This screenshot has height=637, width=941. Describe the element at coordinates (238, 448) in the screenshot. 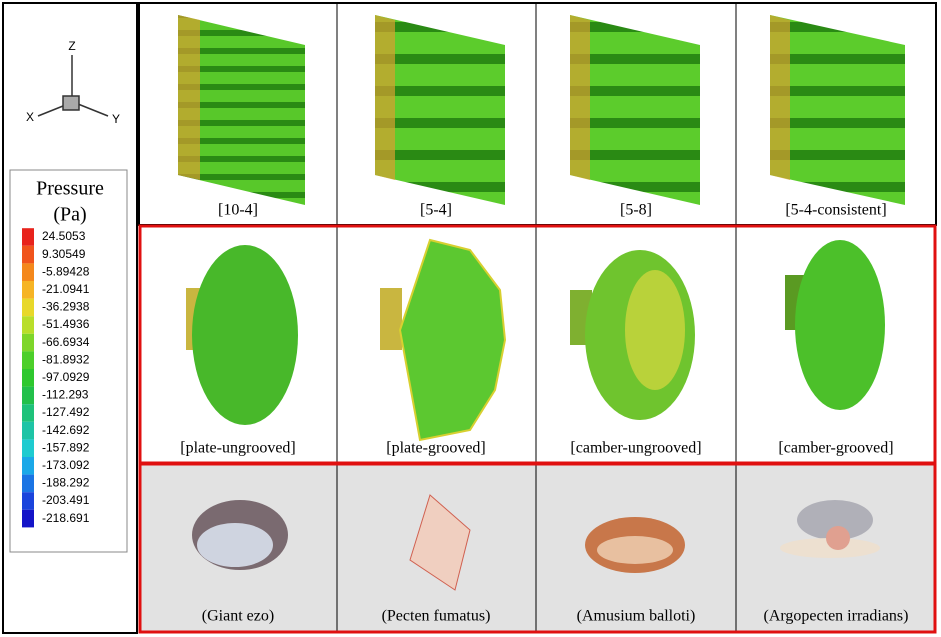

I see `caption: [plate-ungrooved]` at that location.